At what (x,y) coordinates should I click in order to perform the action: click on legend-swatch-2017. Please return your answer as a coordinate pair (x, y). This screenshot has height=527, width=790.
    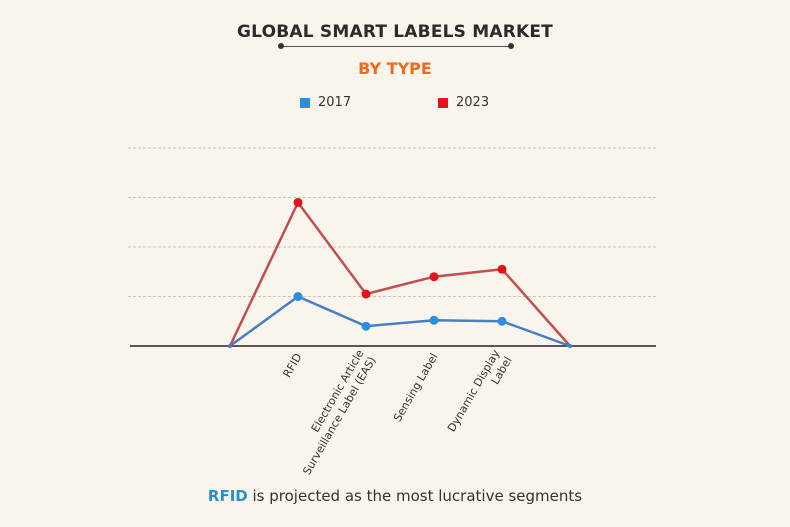
    Looking at the image, I should click on (305, 102).